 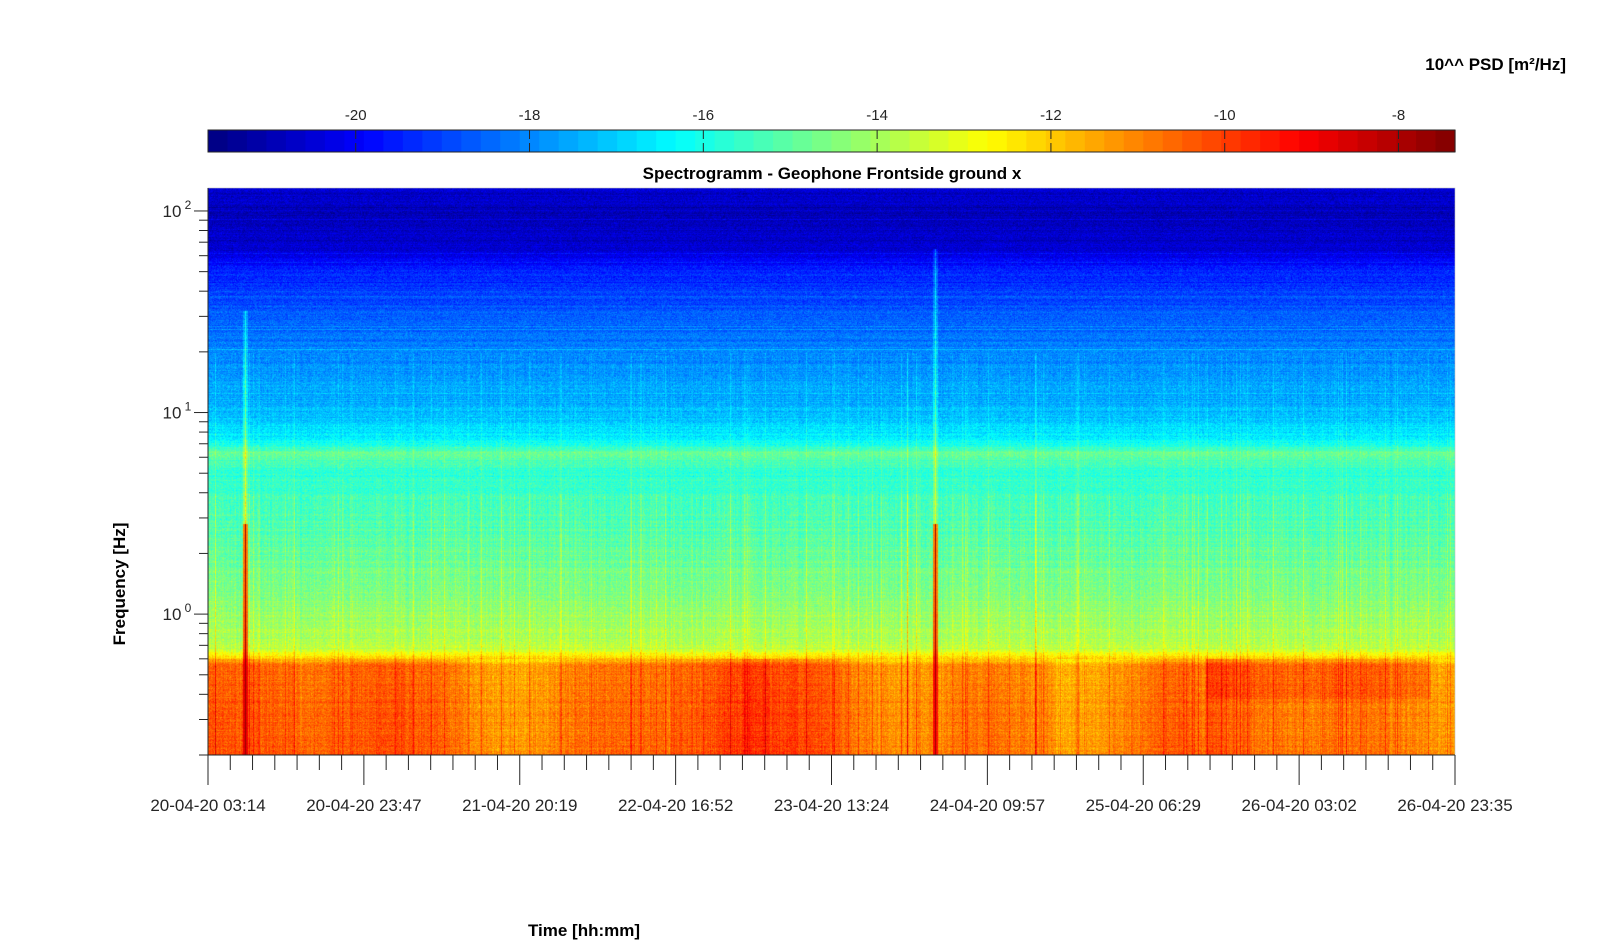 I want to click on colorbar-tick-label: -18, so click(x=530, y=115).